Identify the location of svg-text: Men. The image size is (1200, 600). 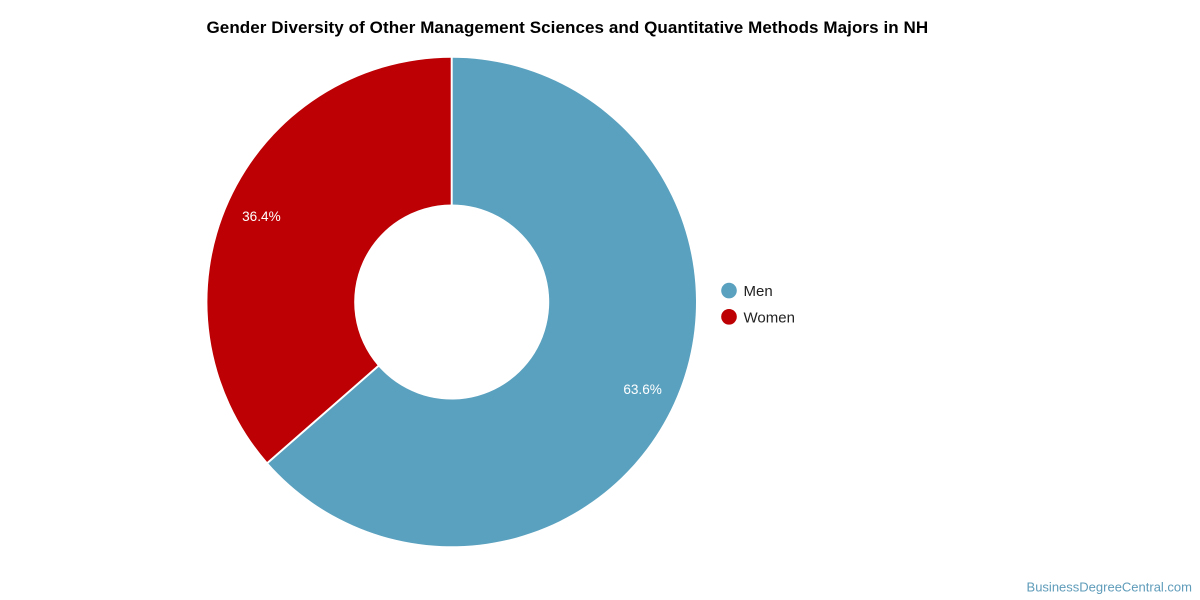
(758, 291).